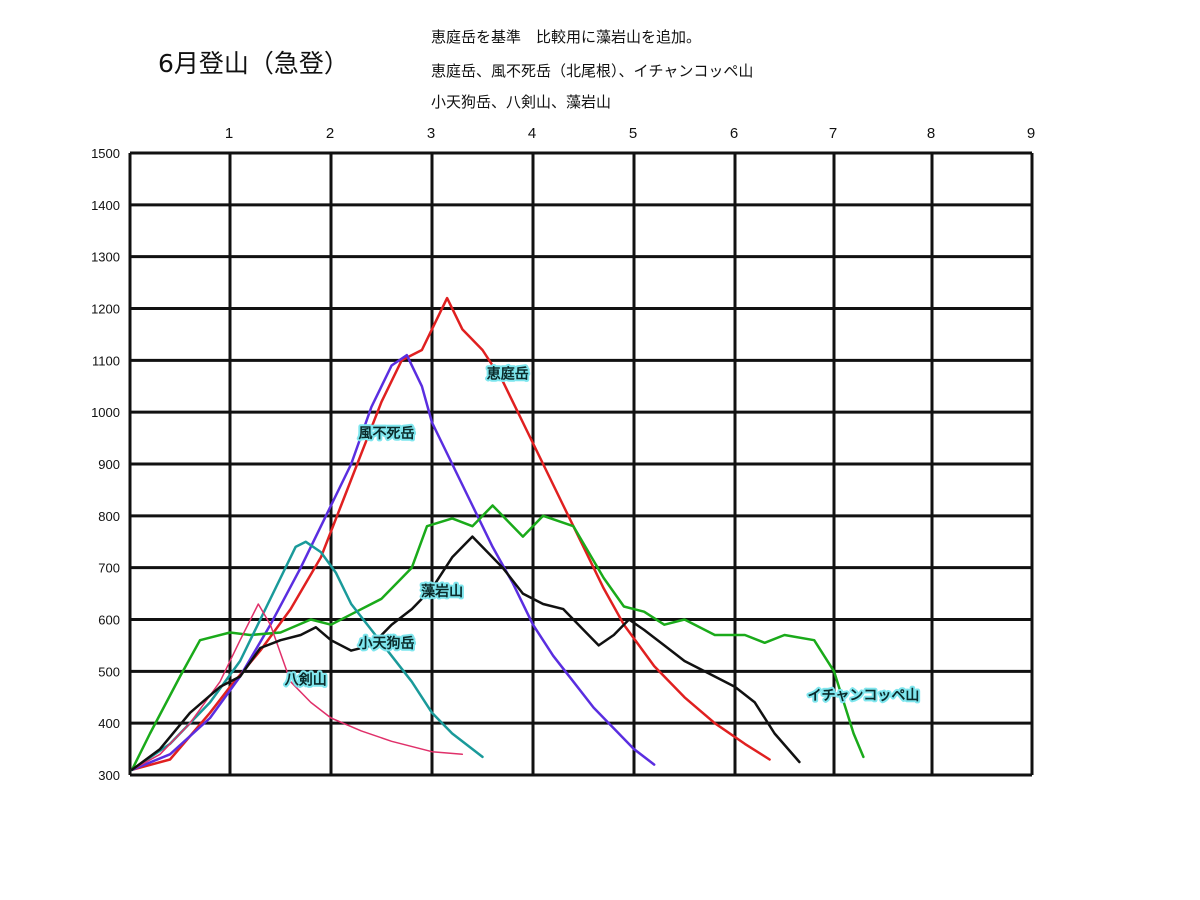 This screenshot has width=1200, height=900. I want to click on y-tick-label: 300, so click(109, 775).